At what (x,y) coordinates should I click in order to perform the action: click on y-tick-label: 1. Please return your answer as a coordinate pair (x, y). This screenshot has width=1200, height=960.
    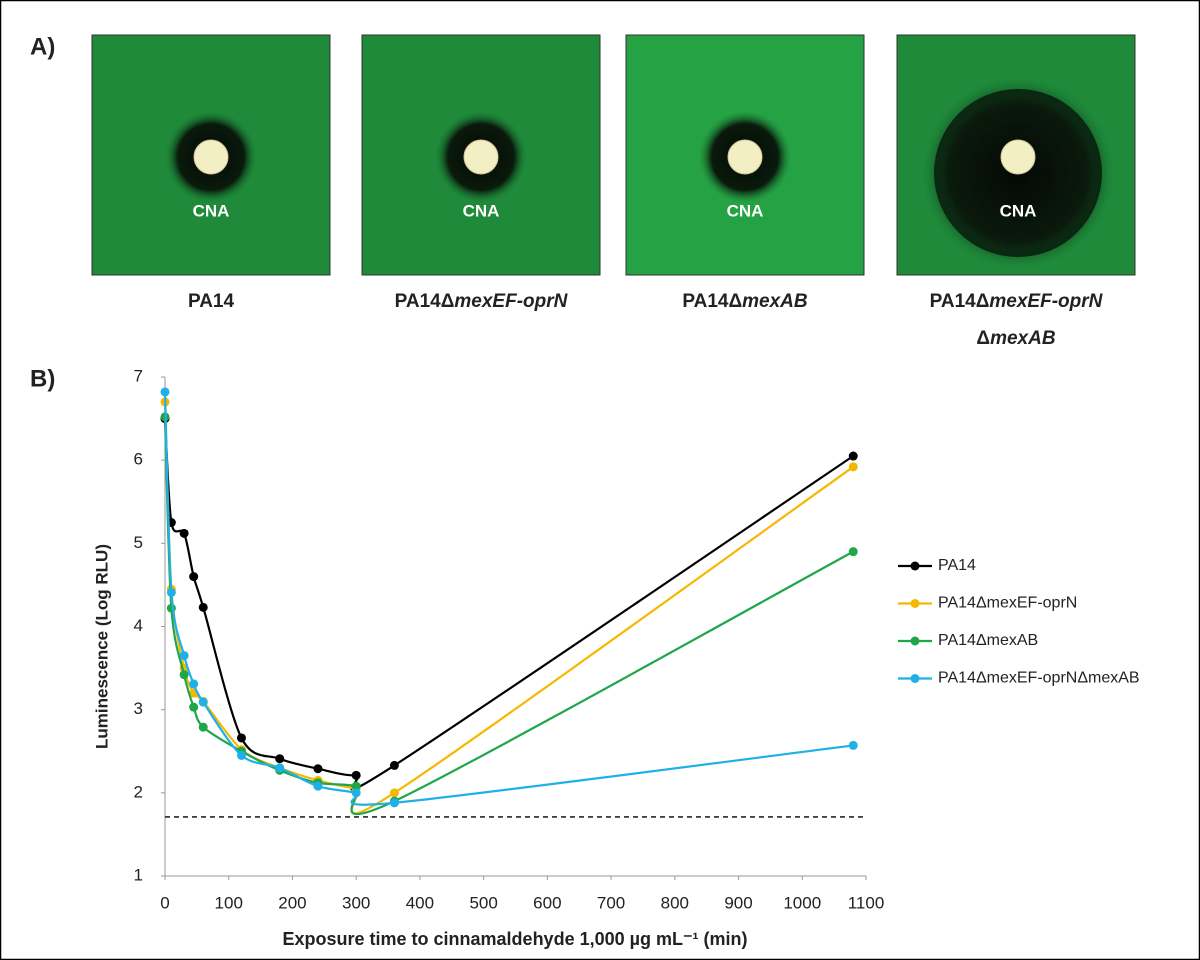
    Looking at the image, I should click on (138, 874).